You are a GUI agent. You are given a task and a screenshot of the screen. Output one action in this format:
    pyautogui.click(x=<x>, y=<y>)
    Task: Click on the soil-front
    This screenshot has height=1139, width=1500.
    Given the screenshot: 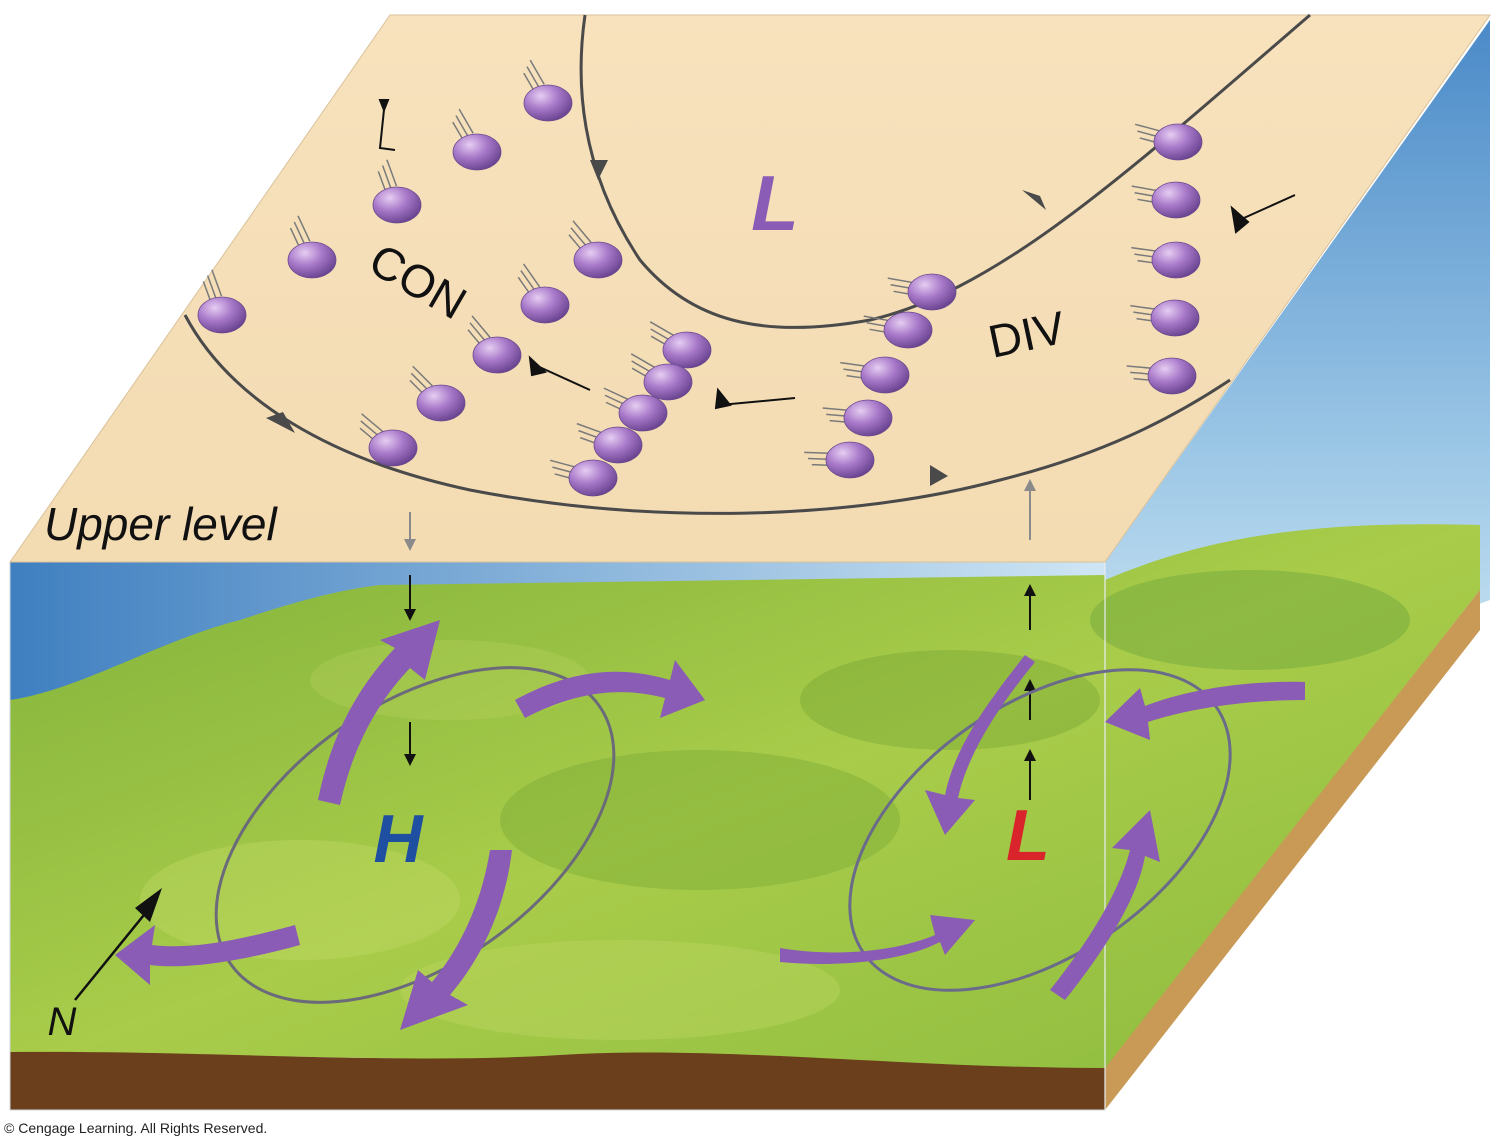 What is the action you would take?
    pyautogui.click(x=557, y=1080)
    